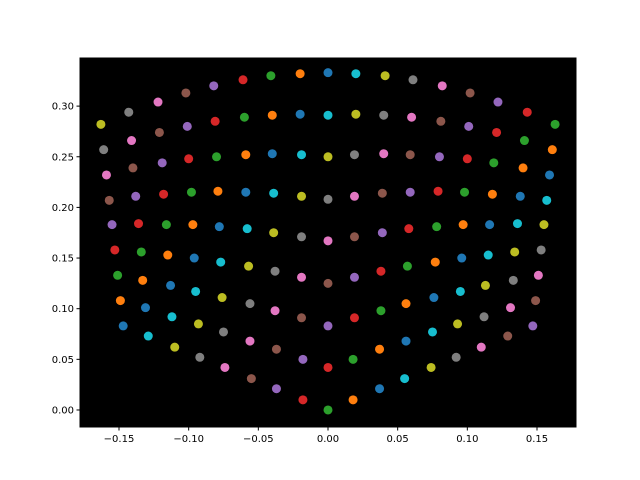 This screenshot has height=480, width=640. What do you see at coordinates (63, 410) in the screenshot?
I see `y-tick-label: 0.00` at bounding box center [63, 410].